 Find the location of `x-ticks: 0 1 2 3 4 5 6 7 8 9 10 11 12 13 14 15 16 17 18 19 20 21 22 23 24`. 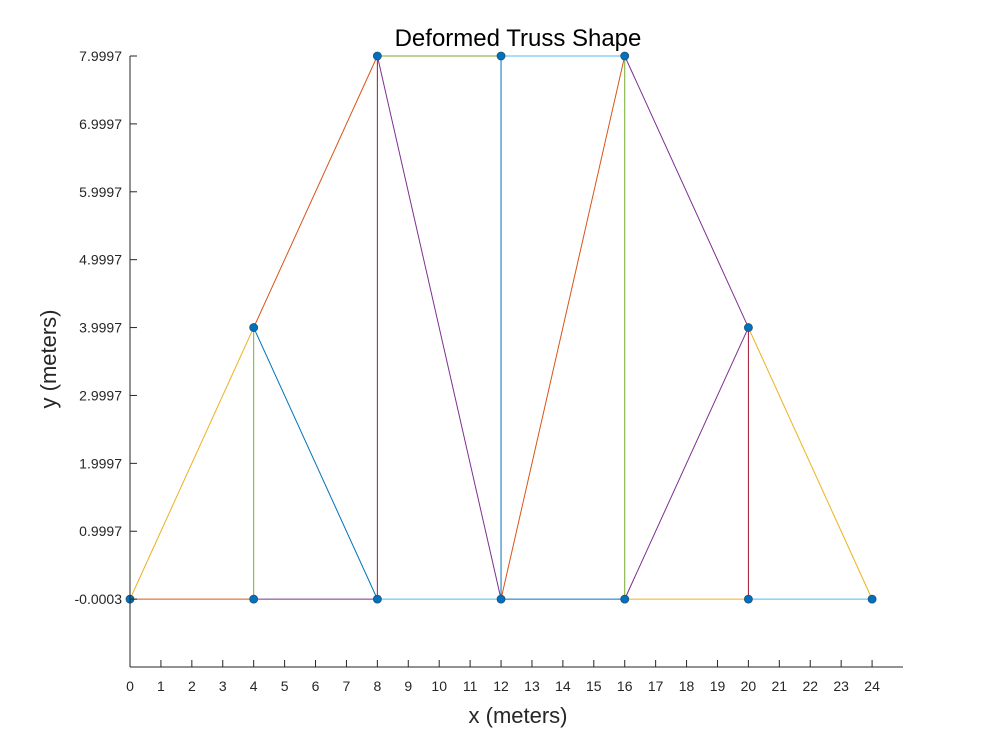

x-ticks: 0 1 2 3 4 5 6 7 8 9 10 11 12 13 14 15 16 17 18 19 20 21 22 23 24 is located at coordinates (503, 677).